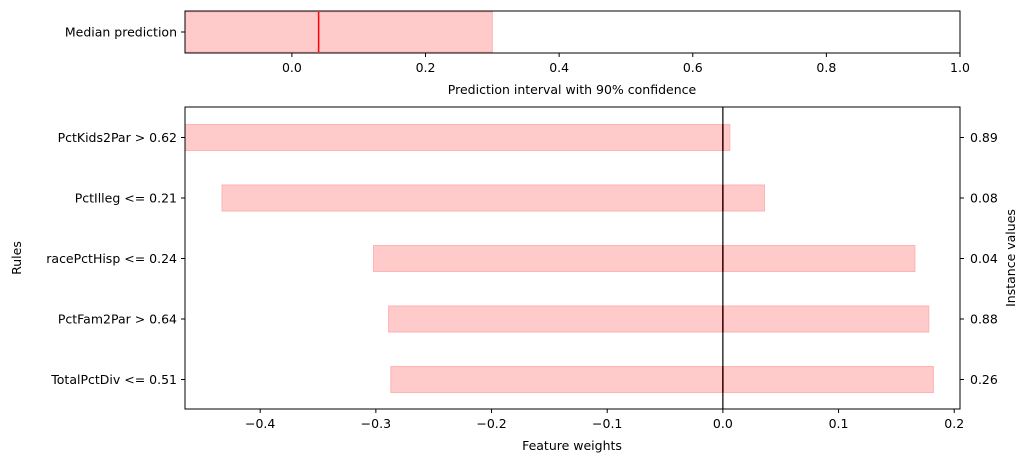 This screenshot has width=1030, height=463. Describe the element at coordinates (572, 89) in the screenshot. I see `prediction-x-axis-label: Prediction interval with 90% confidence` at that location.